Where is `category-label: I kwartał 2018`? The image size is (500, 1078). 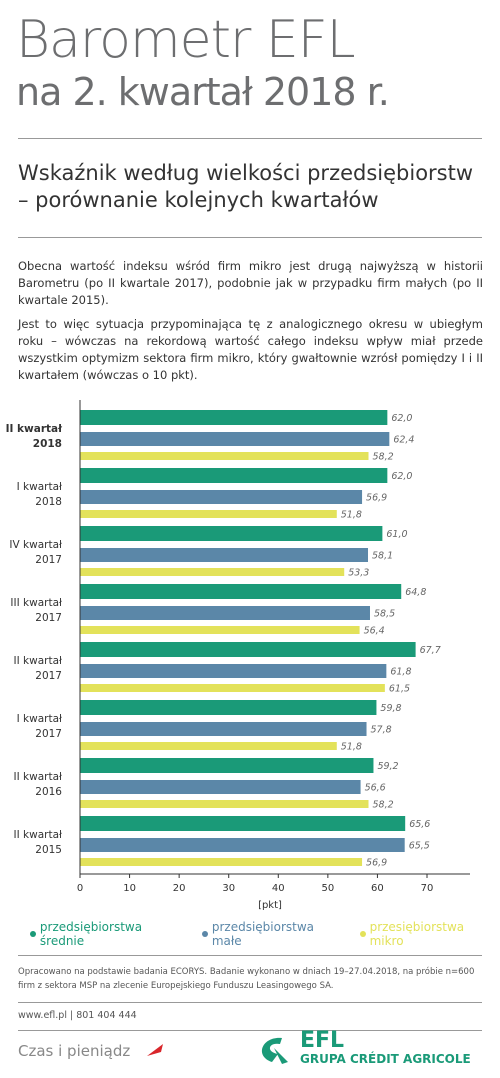 category-label: I kwartał 2018 is located at coordinates (39, 494).